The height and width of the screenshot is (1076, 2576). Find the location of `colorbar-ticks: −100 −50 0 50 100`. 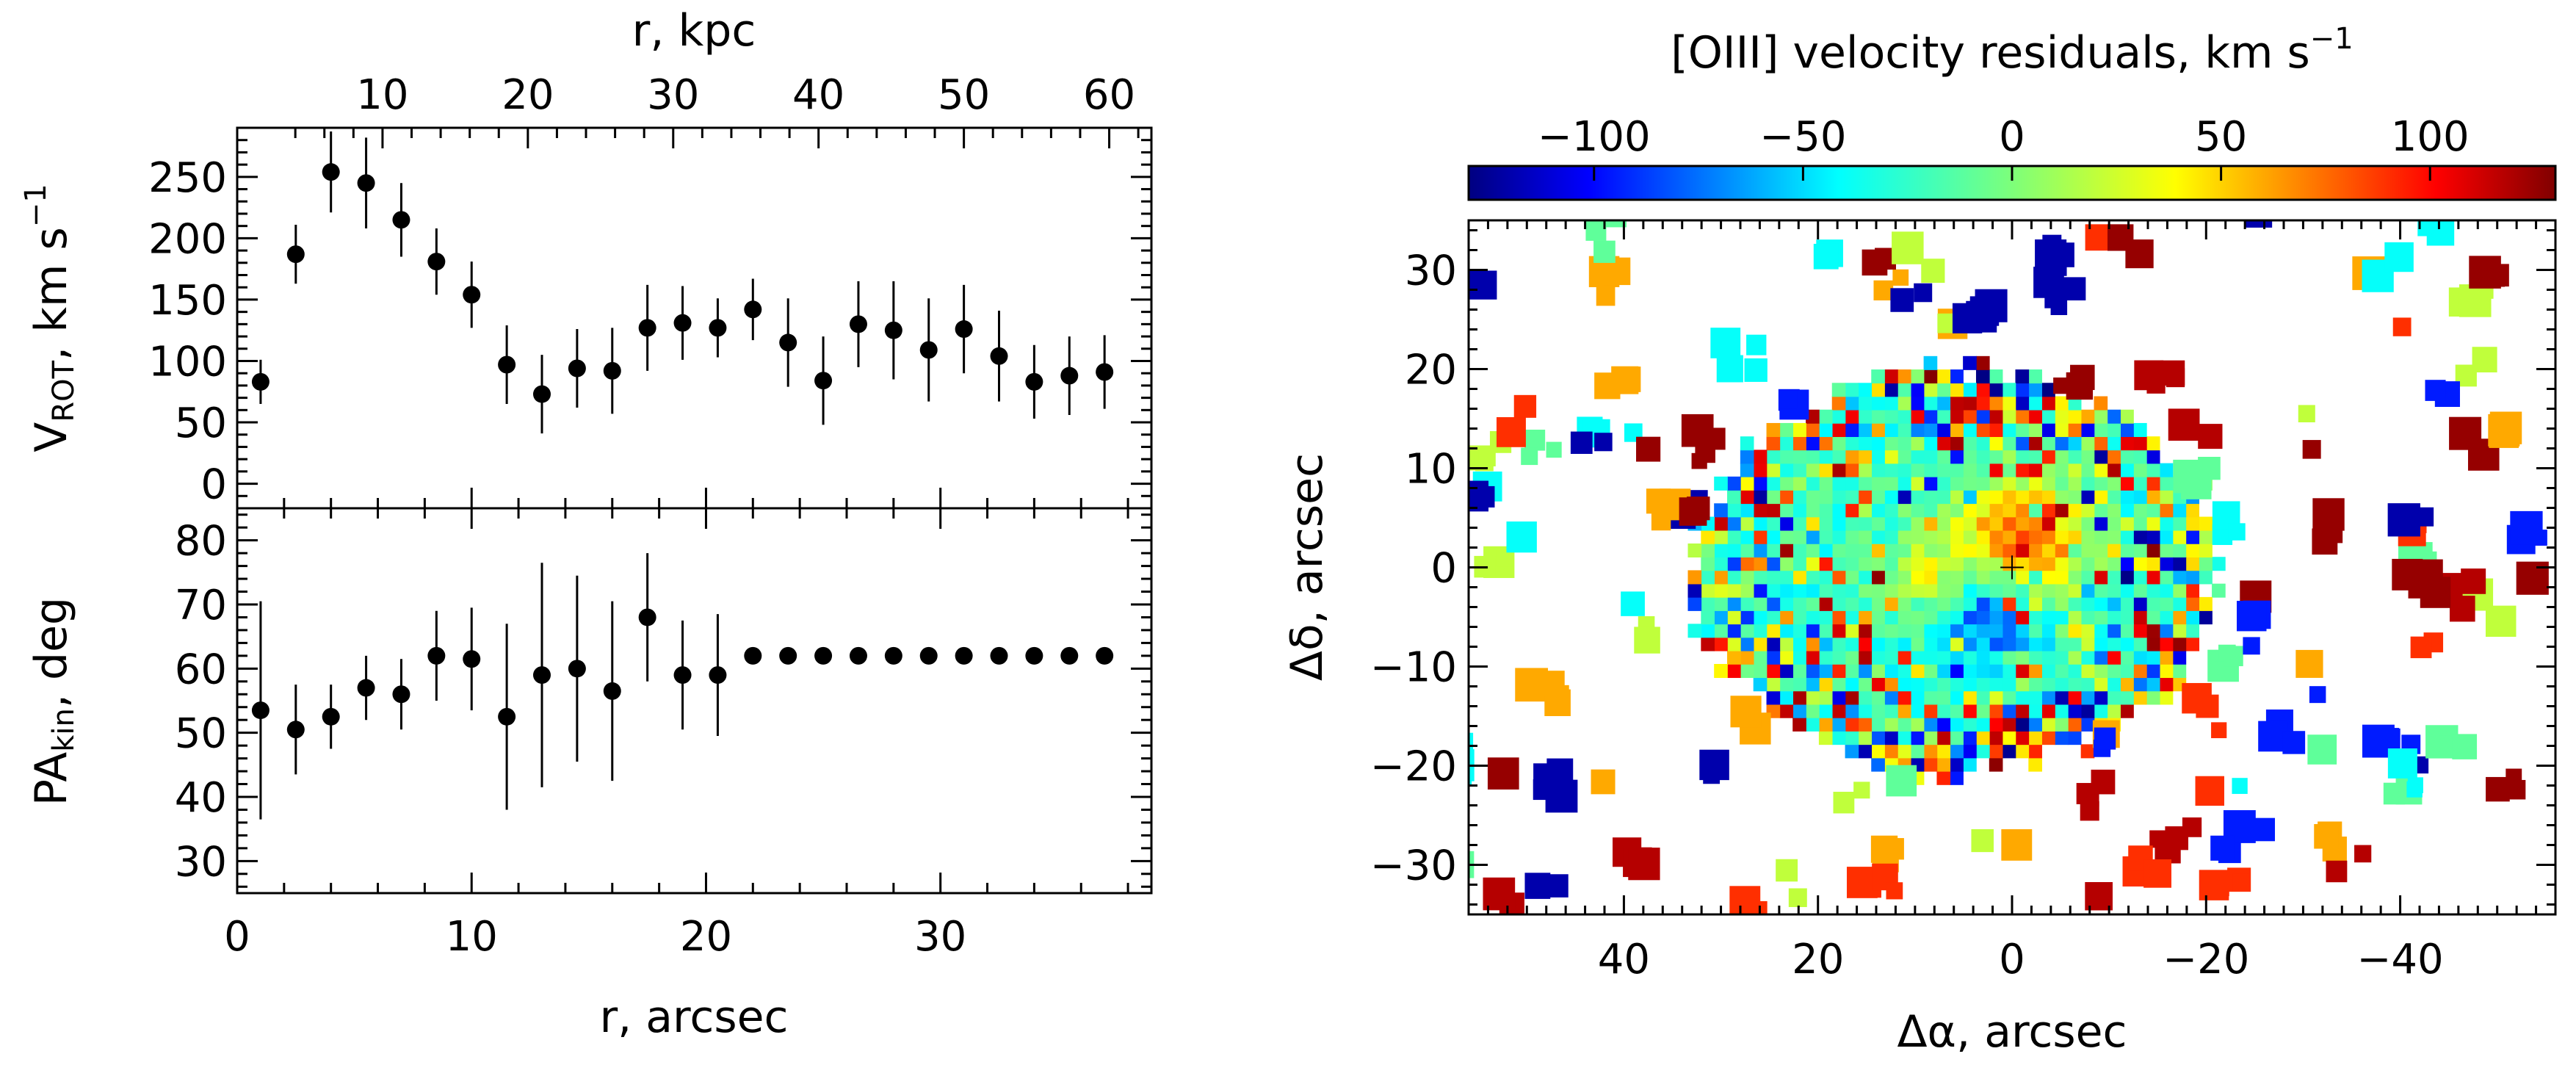

colorbar-ticks: −100 −50 0 50 100 is located at coordinates (2004, 147).